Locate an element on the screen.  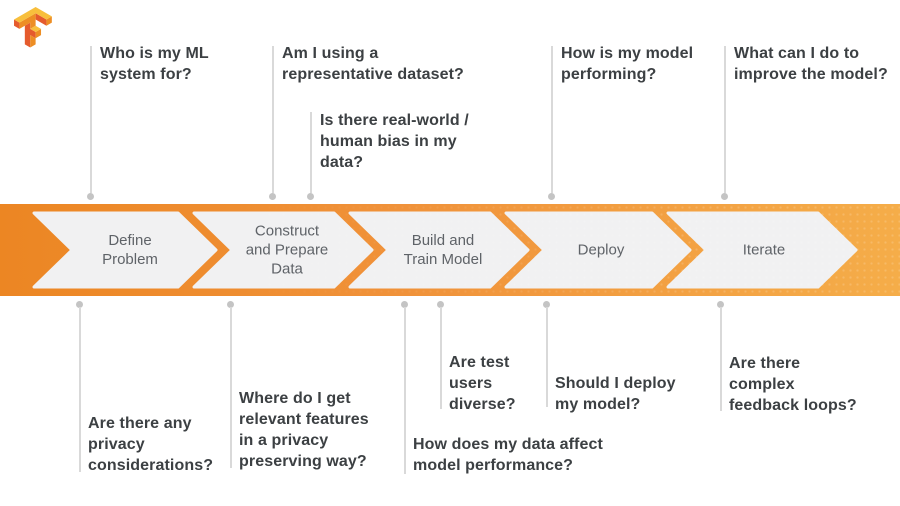
pipeline-chevrons is located at coordinates (445, 250).